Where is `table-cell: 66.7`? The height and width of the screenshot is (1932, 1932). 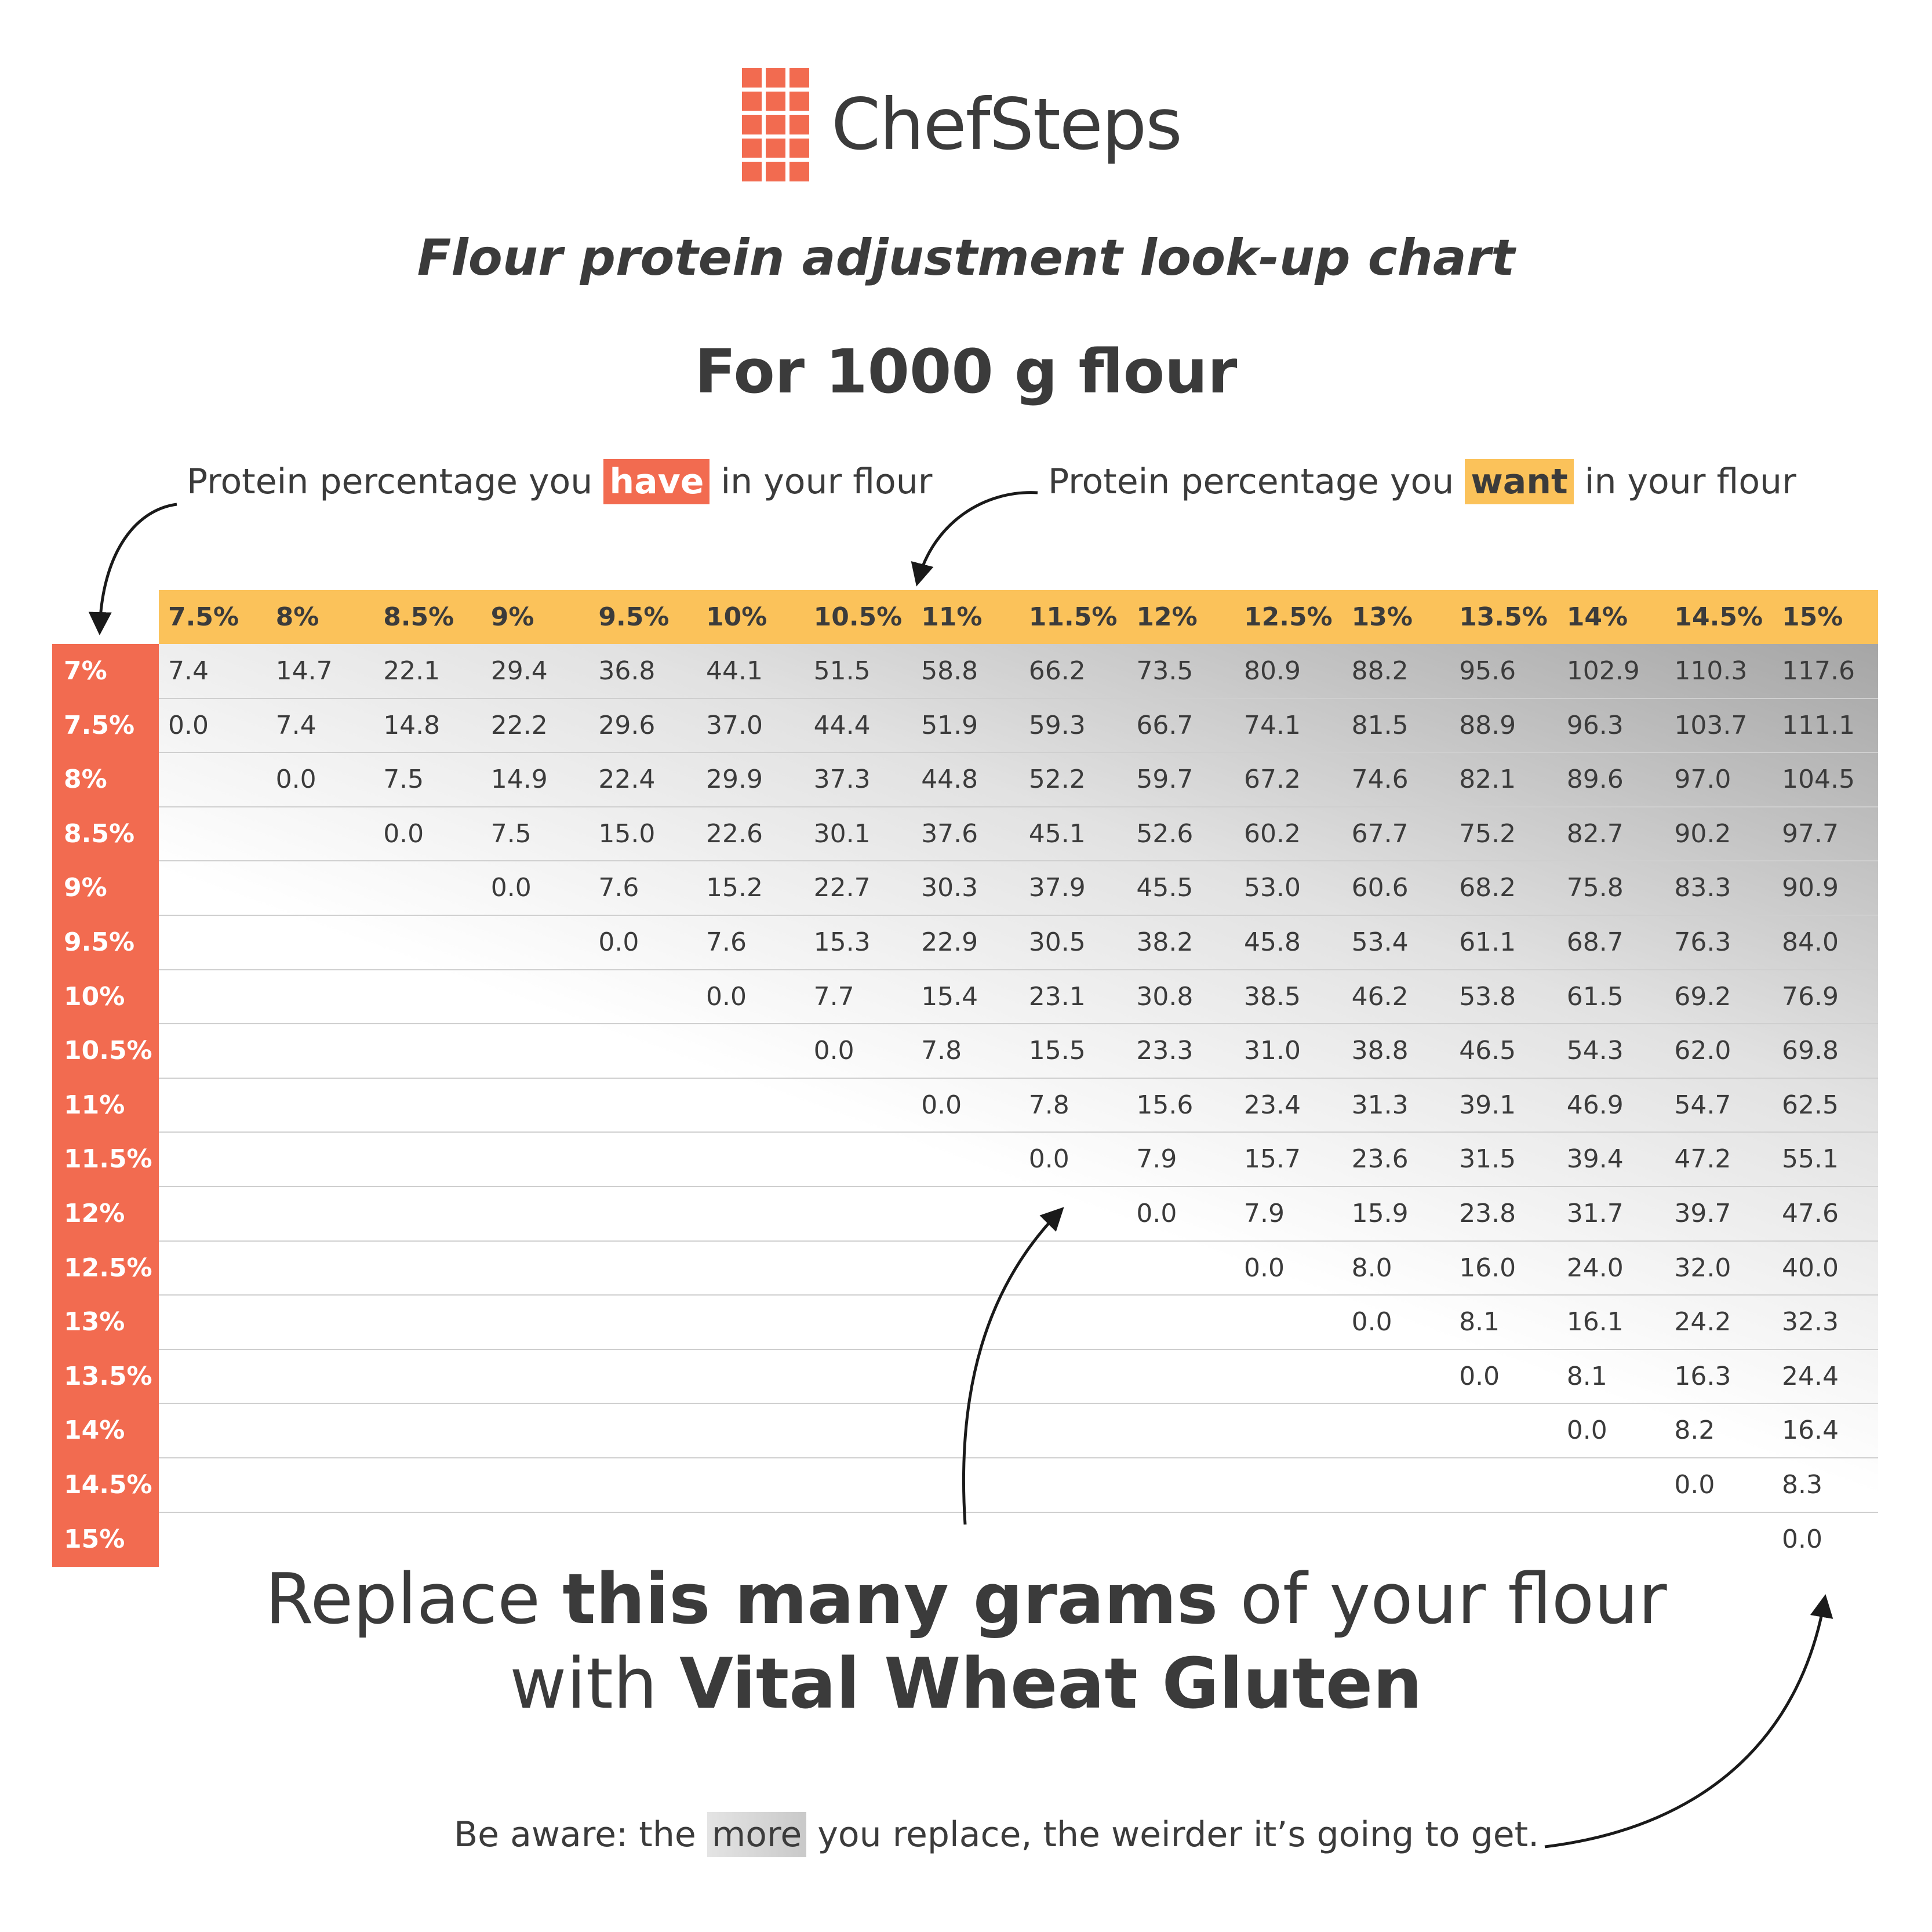
table-cell: 66.7 is located at coordinates (1165, 725).